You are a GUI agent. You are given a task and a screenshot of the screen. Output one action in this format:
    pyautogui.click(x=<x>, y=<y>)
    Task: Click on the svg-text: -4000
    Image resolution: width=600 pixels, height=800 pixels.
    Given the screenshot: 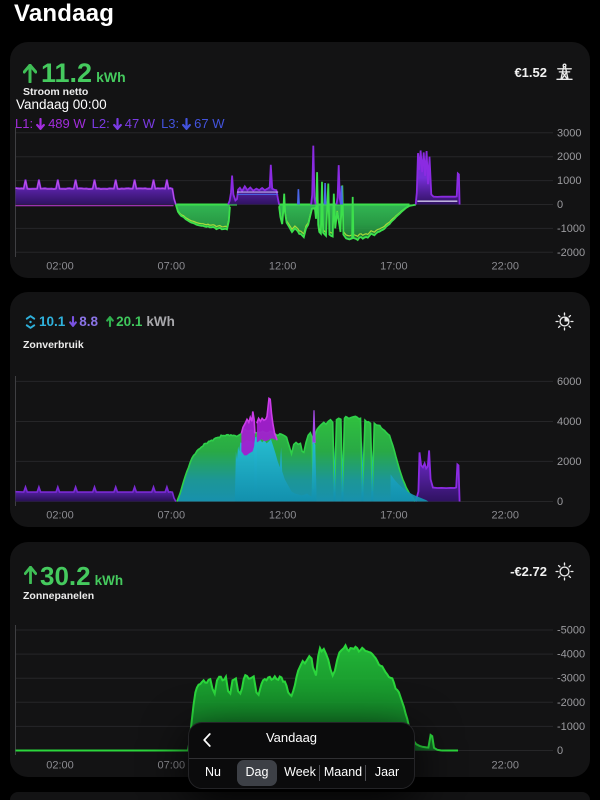 What is the action you would take?
    pyautogui.click(x=571, y=655)
    